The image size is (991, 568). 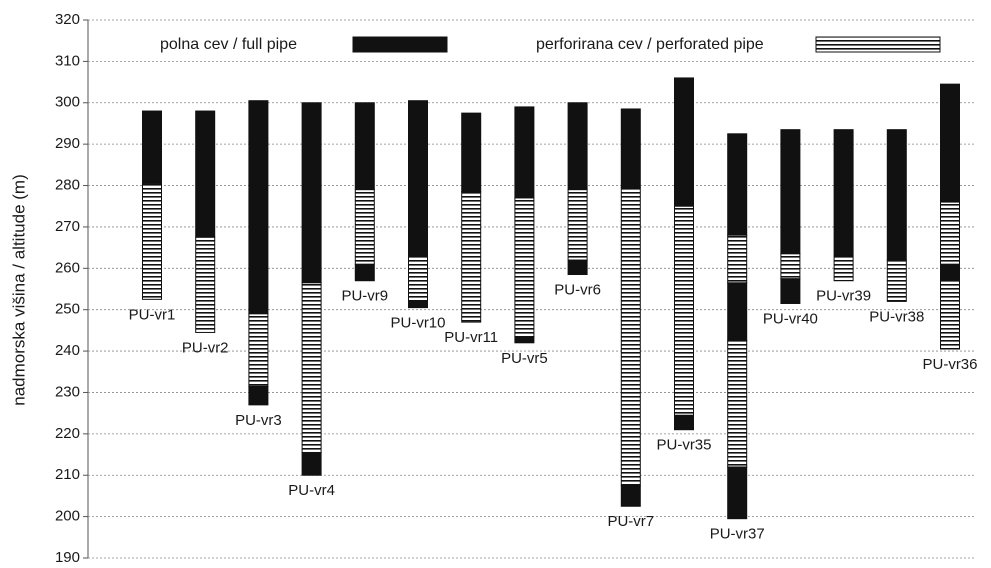 I want to click on well-label: PU-vr39, so click(x=843, y=296).